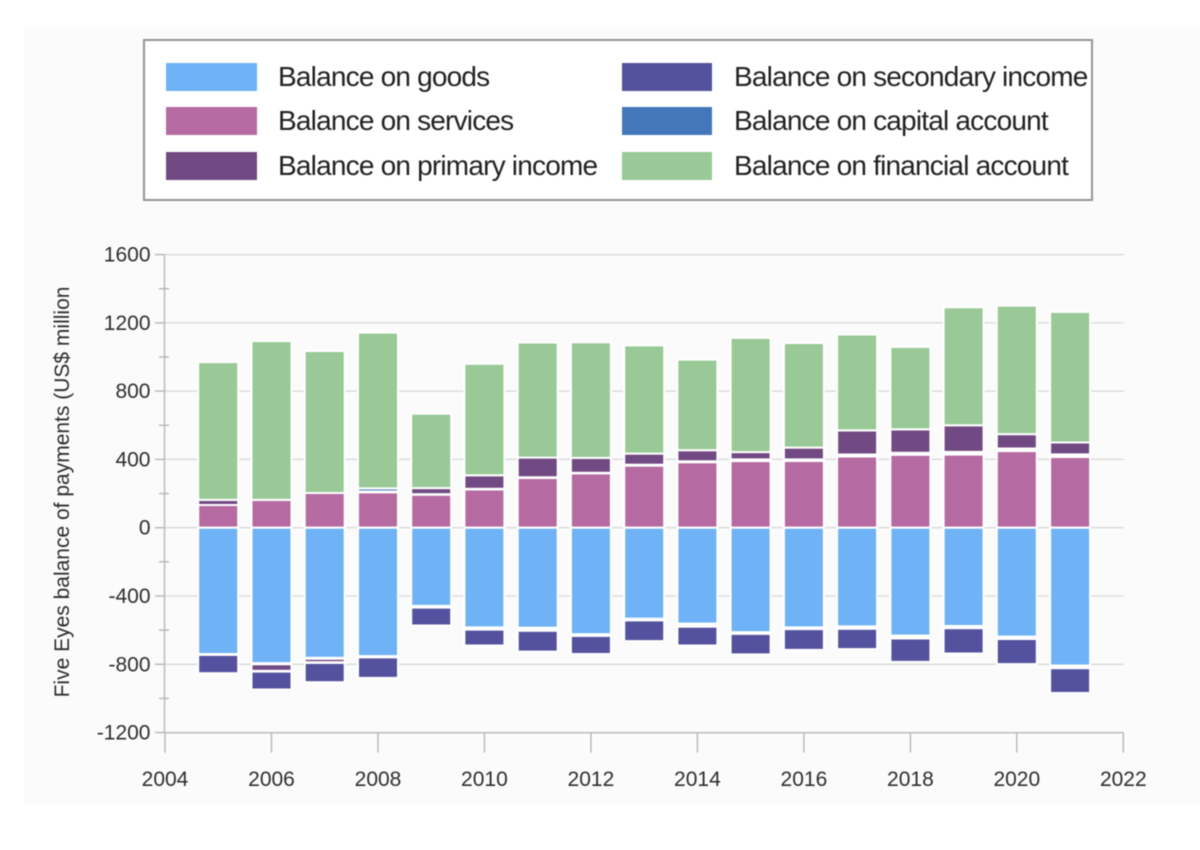  Describe the element at coordinates (127, 323) in the screenshot. I see `svg-text: 1200` at that location.